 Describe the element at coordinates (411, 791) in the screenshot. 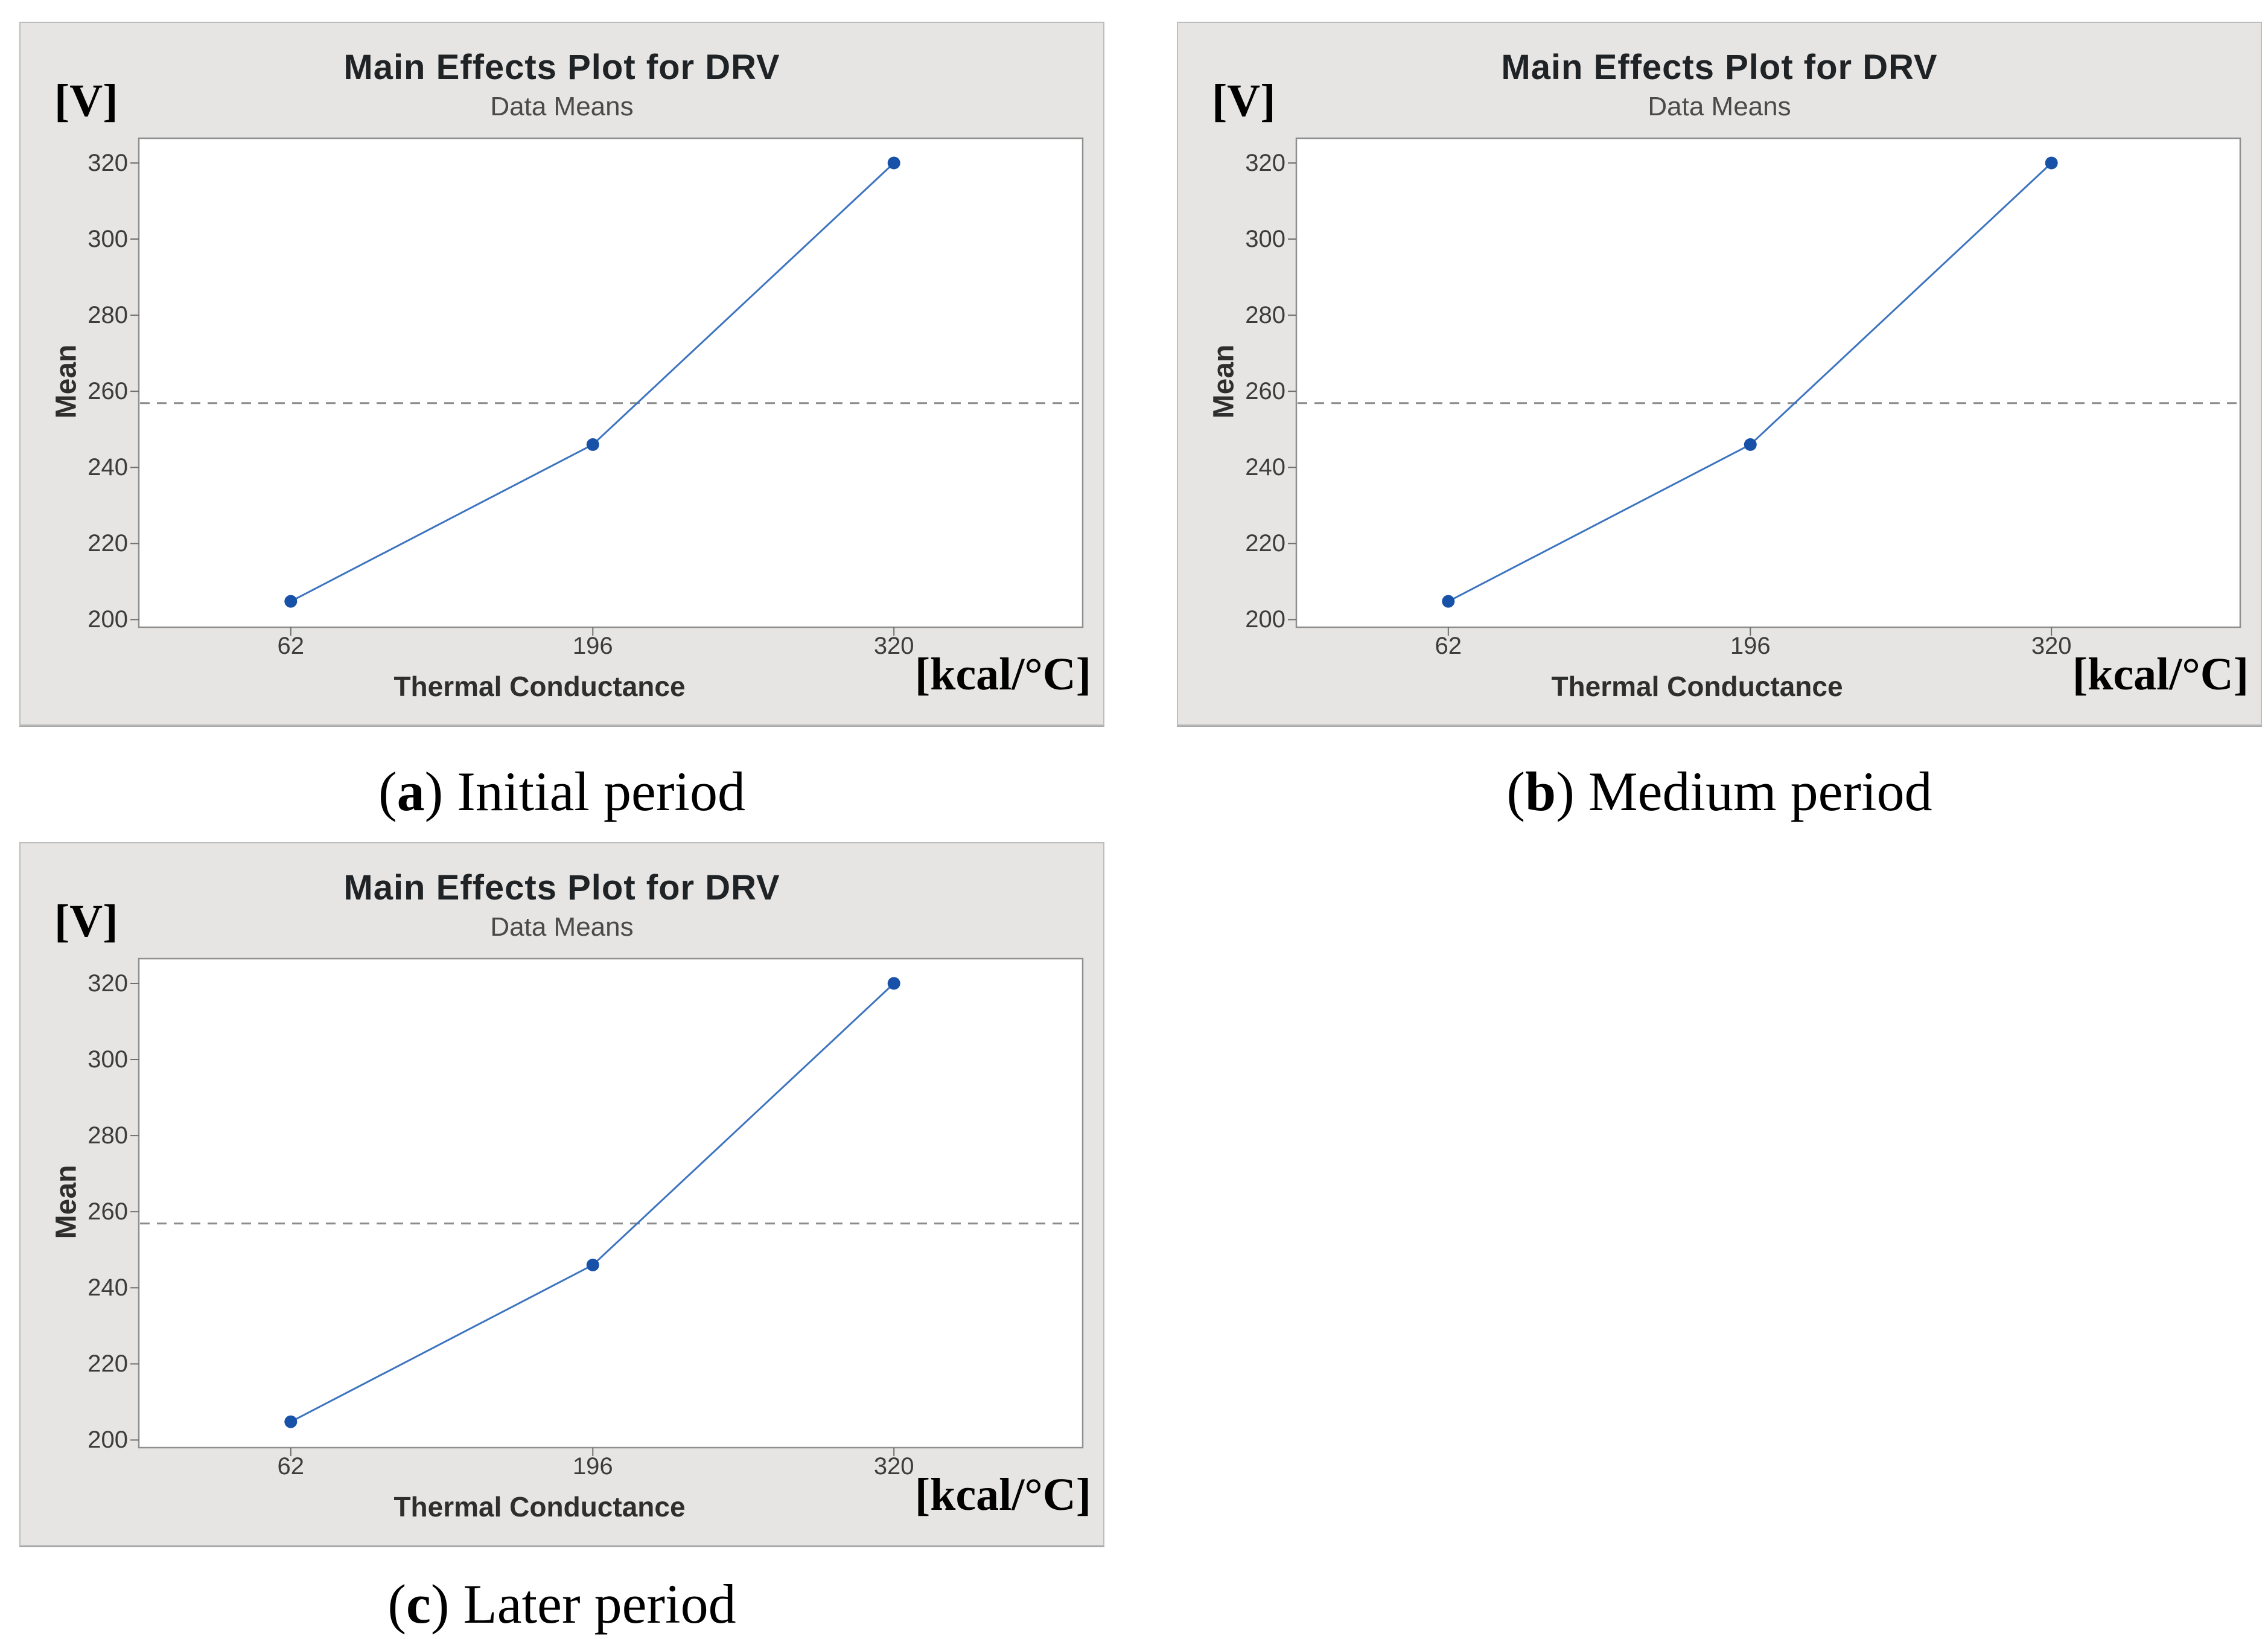

I see `caption-letter: a` at that location.